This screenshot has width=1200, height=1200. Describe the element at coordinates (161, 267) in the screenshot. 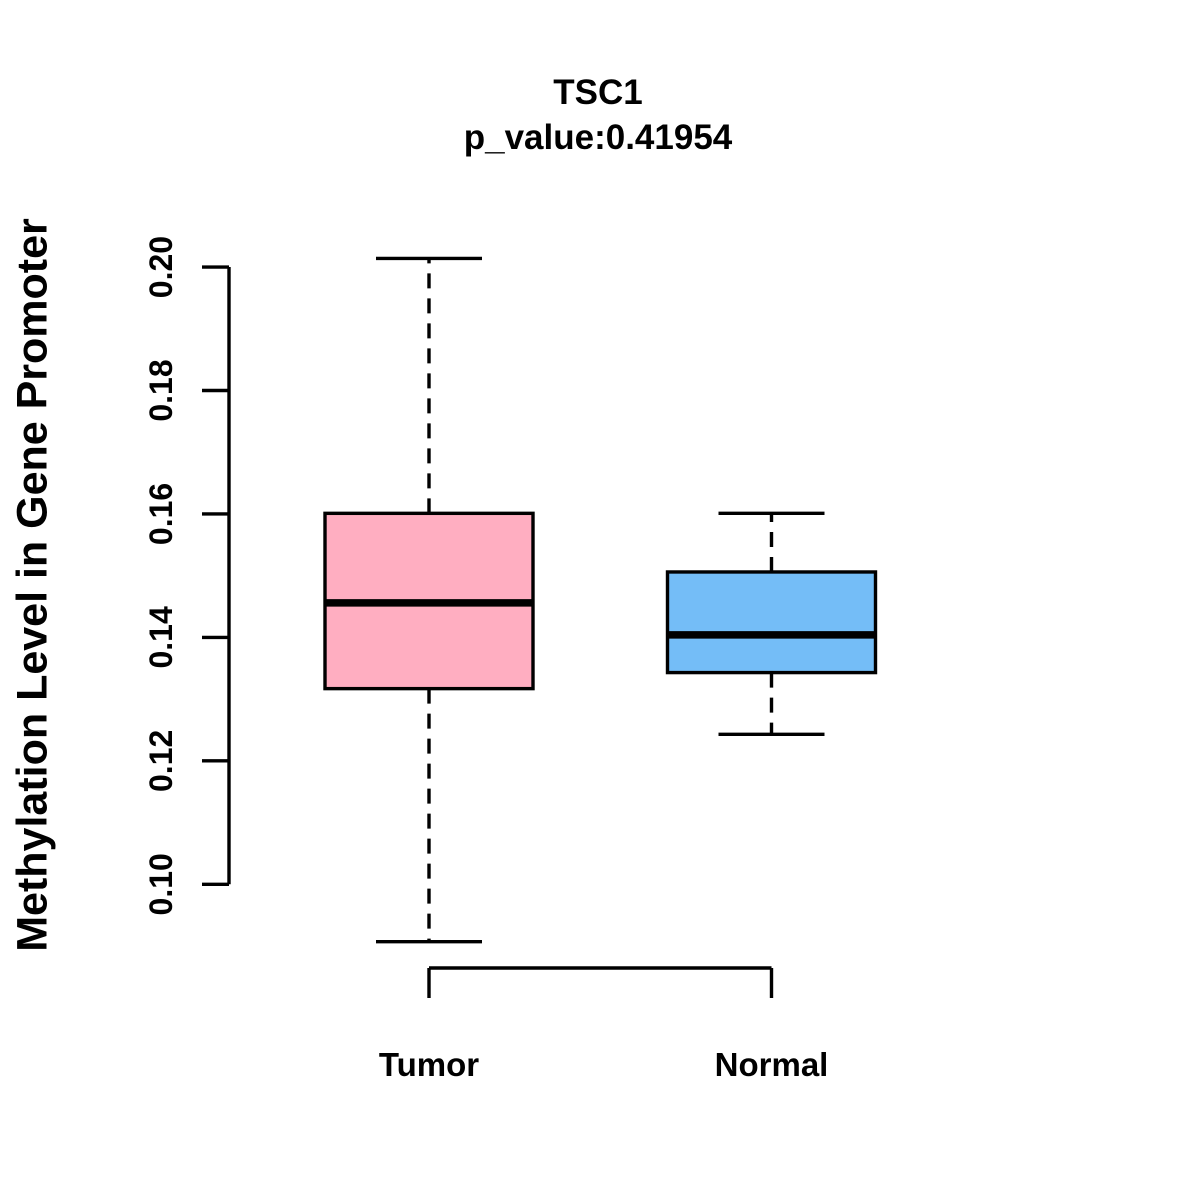

I see `y-axis-tick-label: 0.20` at that location.